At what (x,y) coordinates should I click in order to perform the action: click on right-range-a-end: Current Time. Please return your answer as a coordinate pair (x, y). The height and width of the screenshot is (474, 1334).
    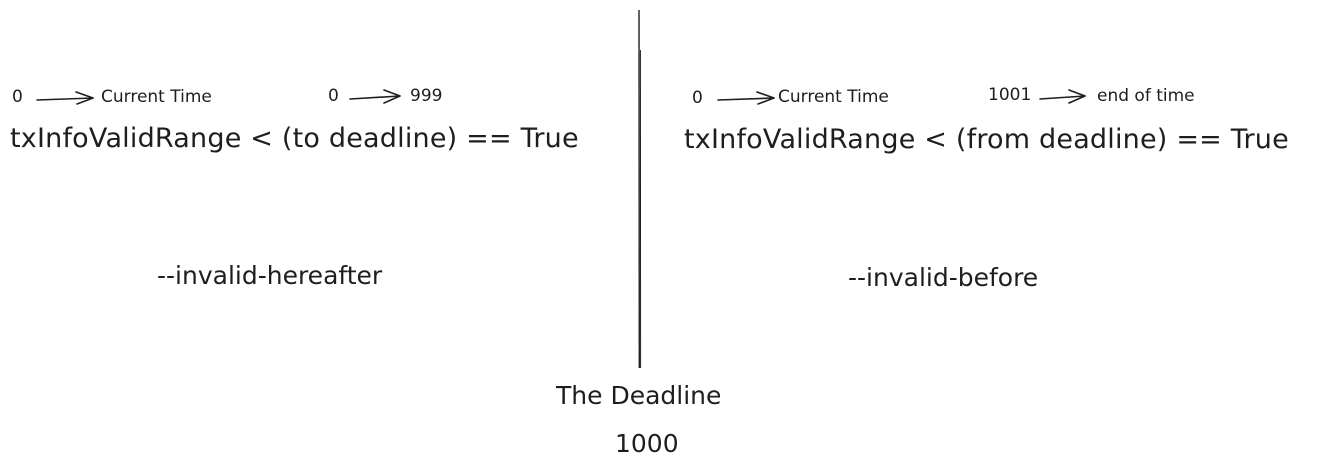
    Looking at the image, I should click on (833, 97).